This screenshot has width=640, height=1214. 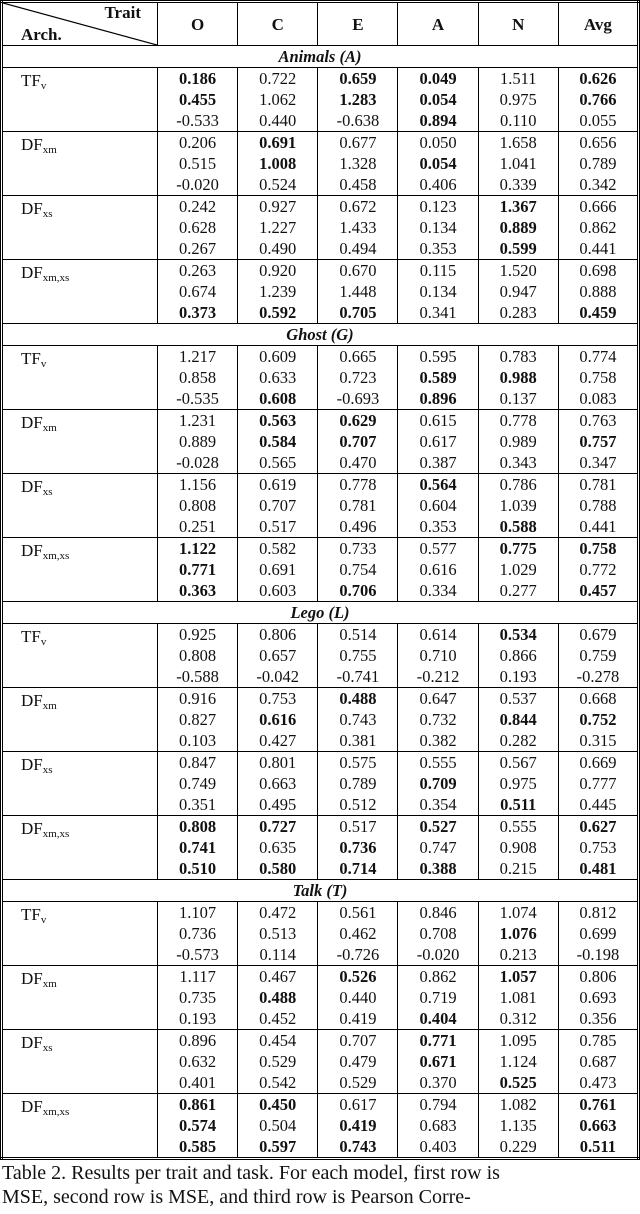 What do you see at coordinates (518, 869) in the screenshot?
I see `value-cell: 0.215` at bounding box center [518, 869].